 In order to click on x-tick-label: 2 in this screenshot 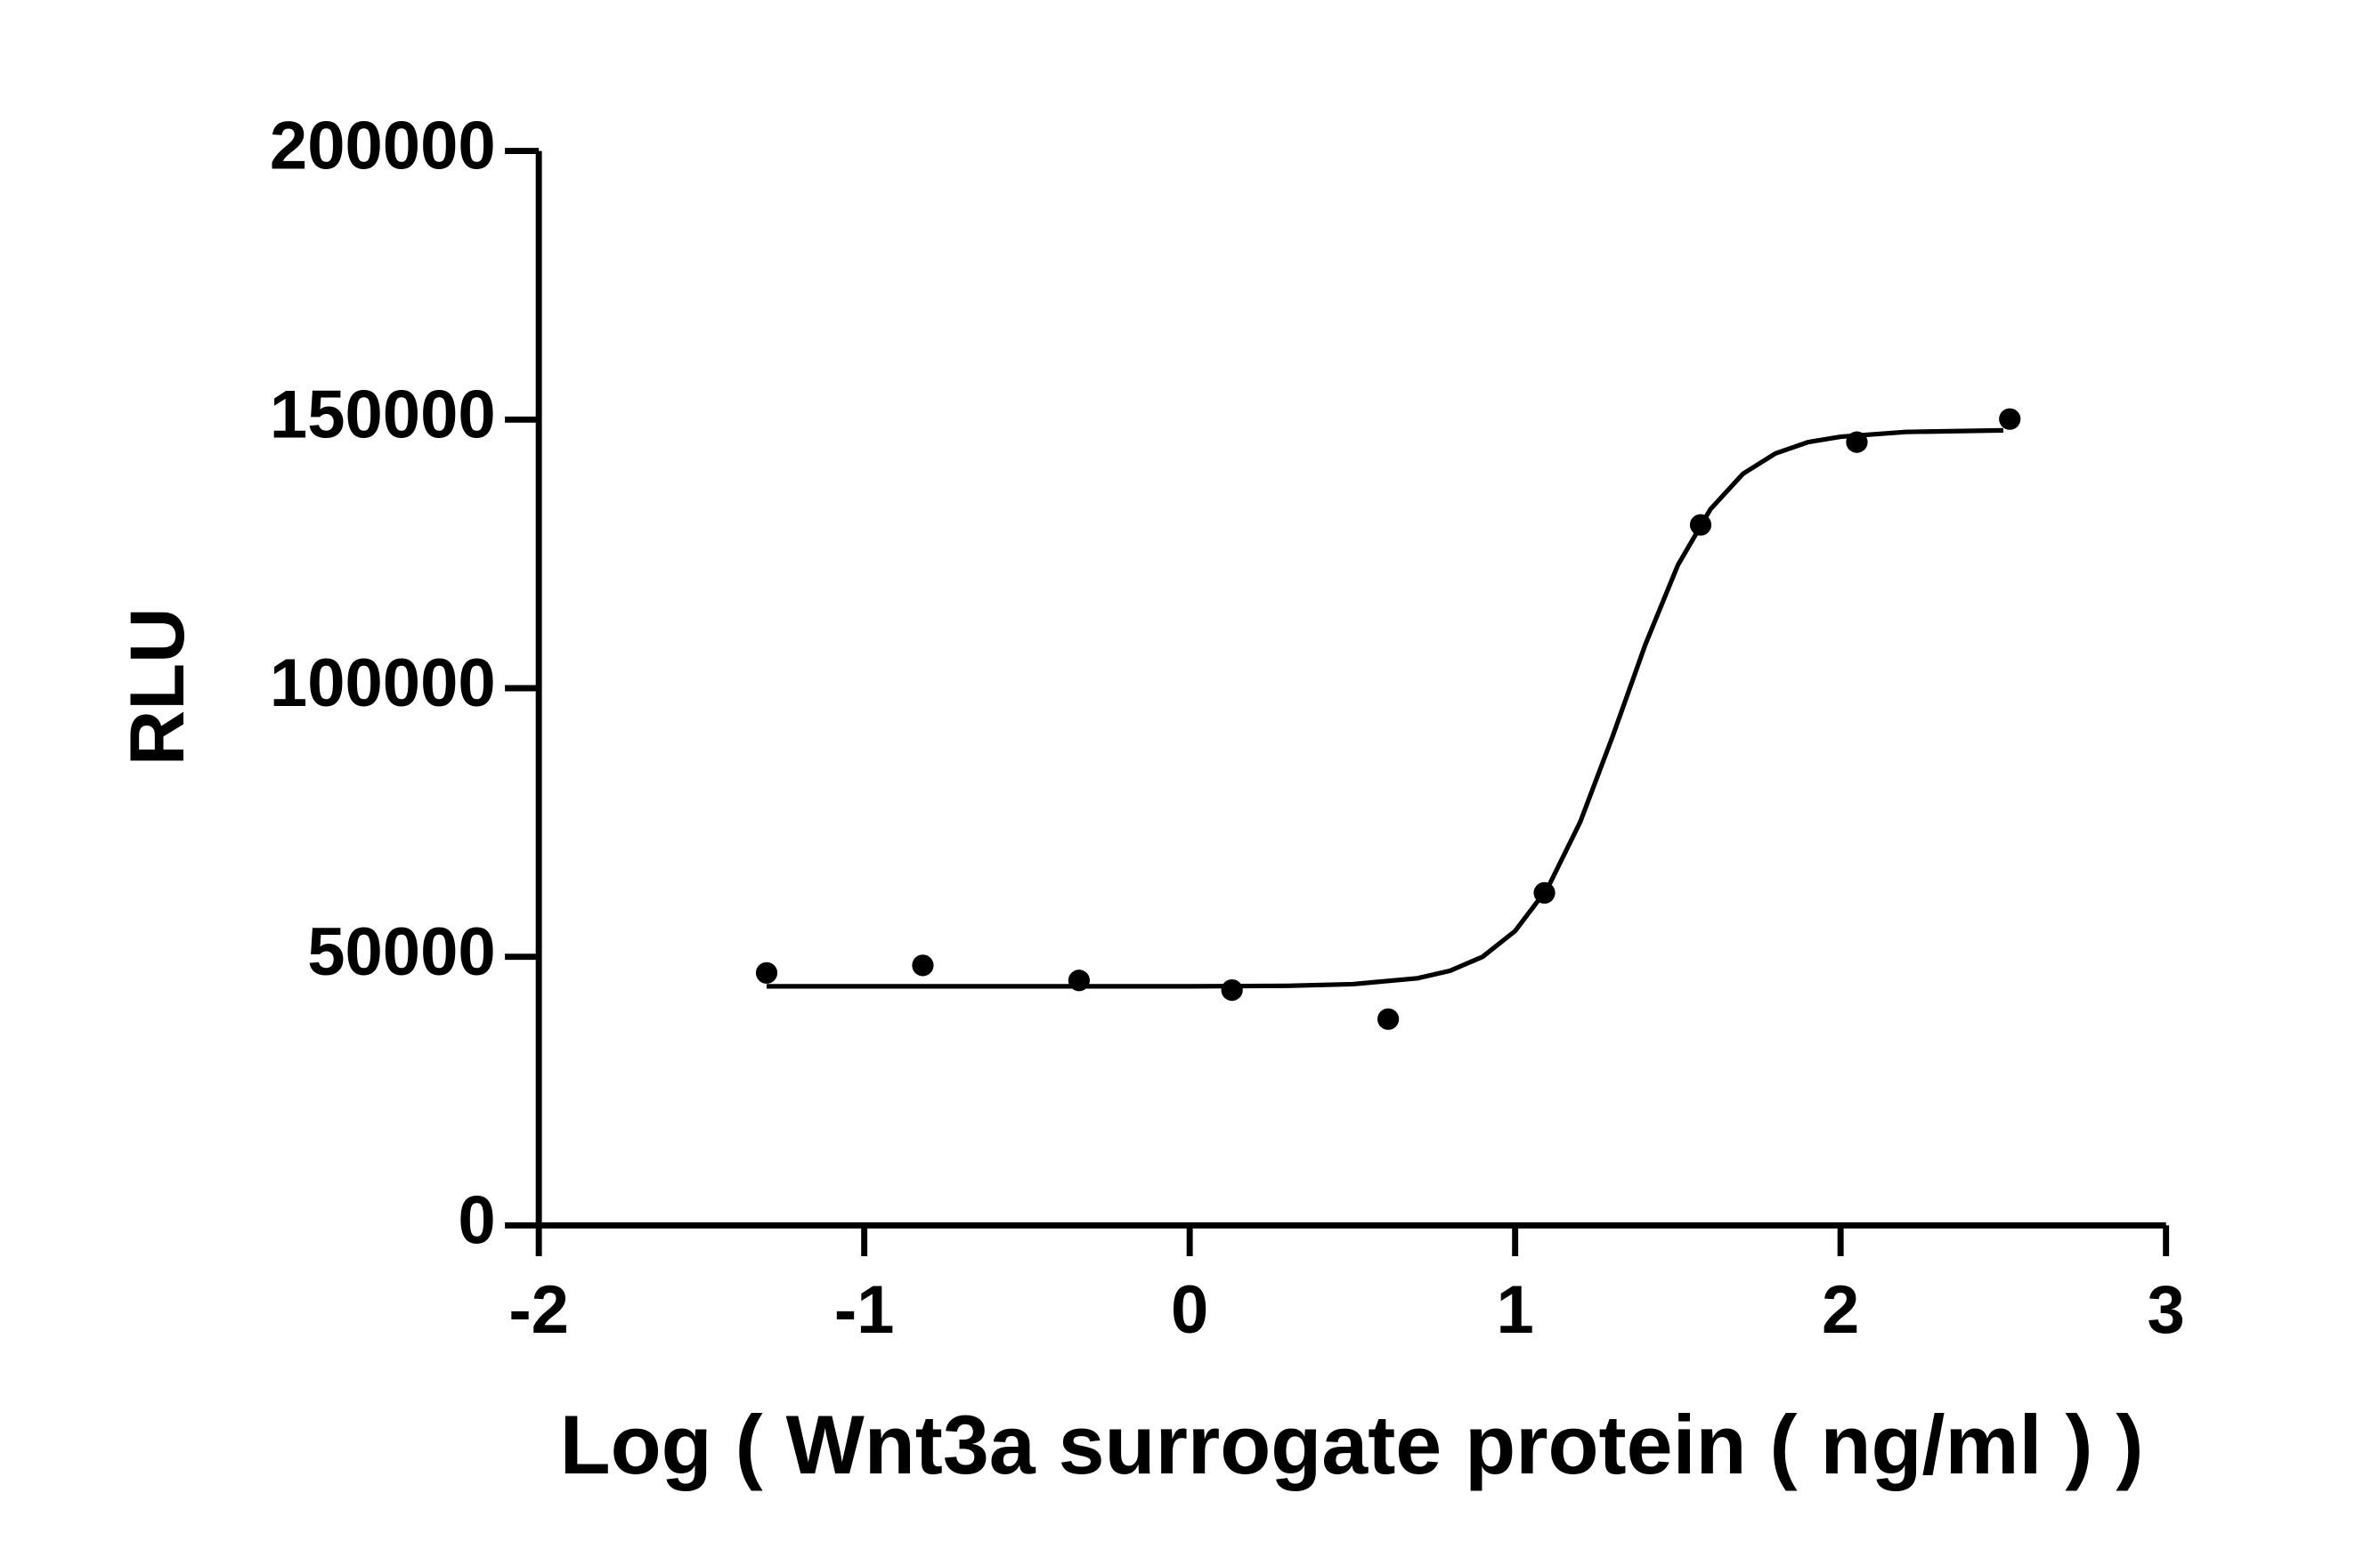, I will do `click(1841, 1310)`.